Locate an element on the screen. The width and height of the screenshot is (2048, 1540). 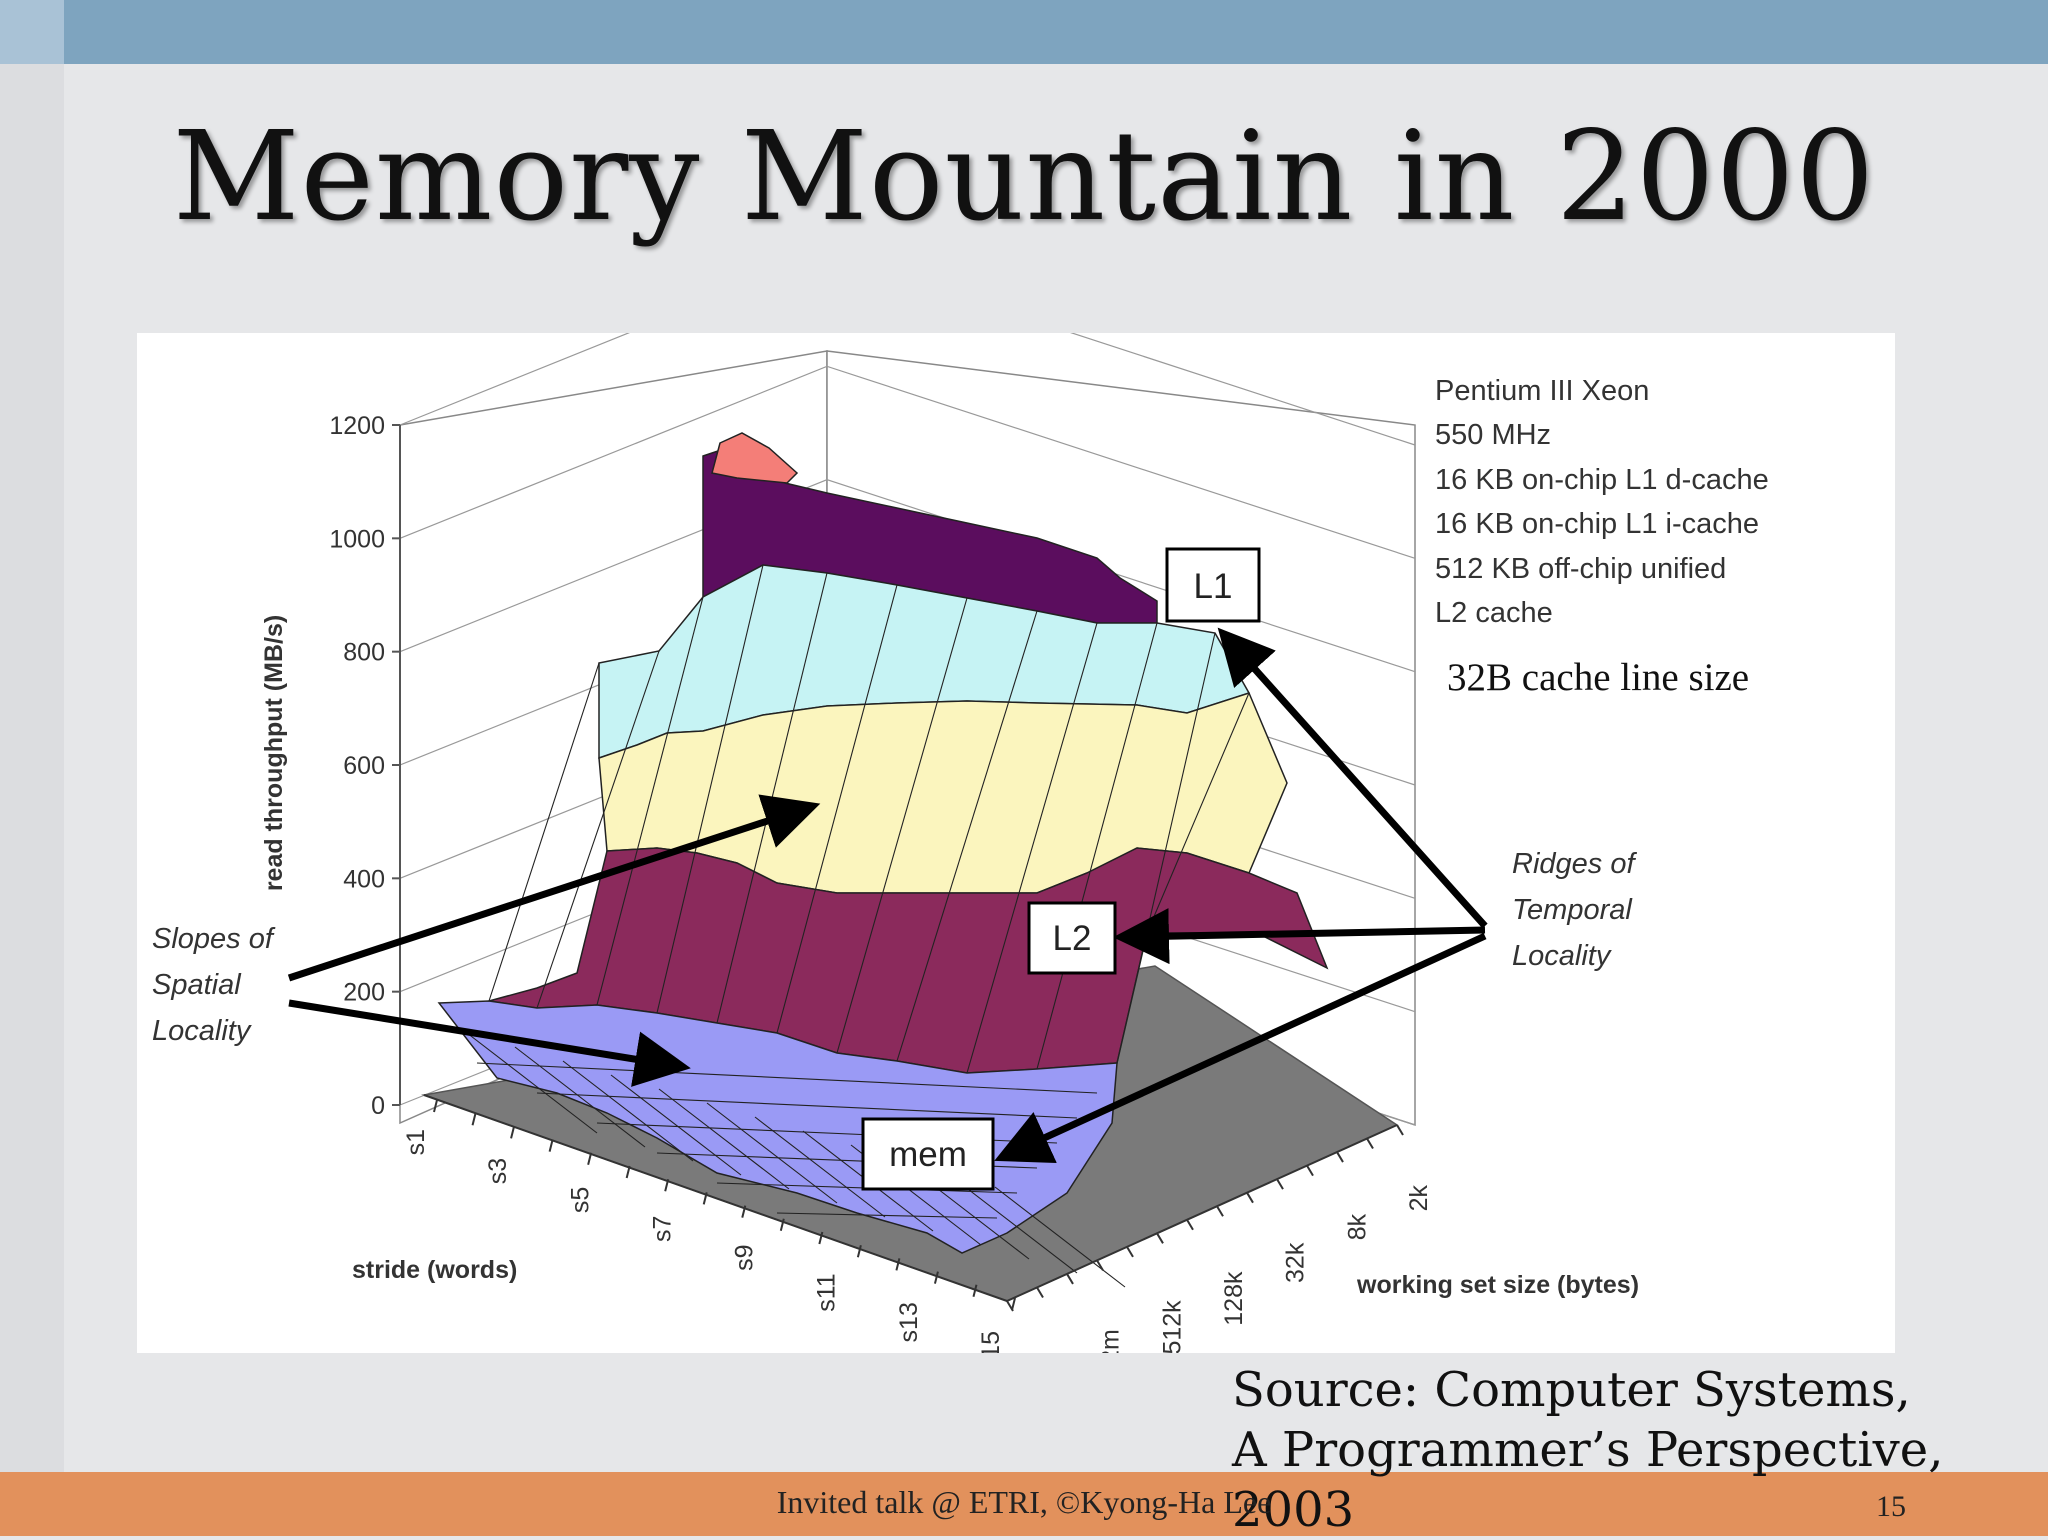
box-l1-frame is located at coordinates (1213, 585).